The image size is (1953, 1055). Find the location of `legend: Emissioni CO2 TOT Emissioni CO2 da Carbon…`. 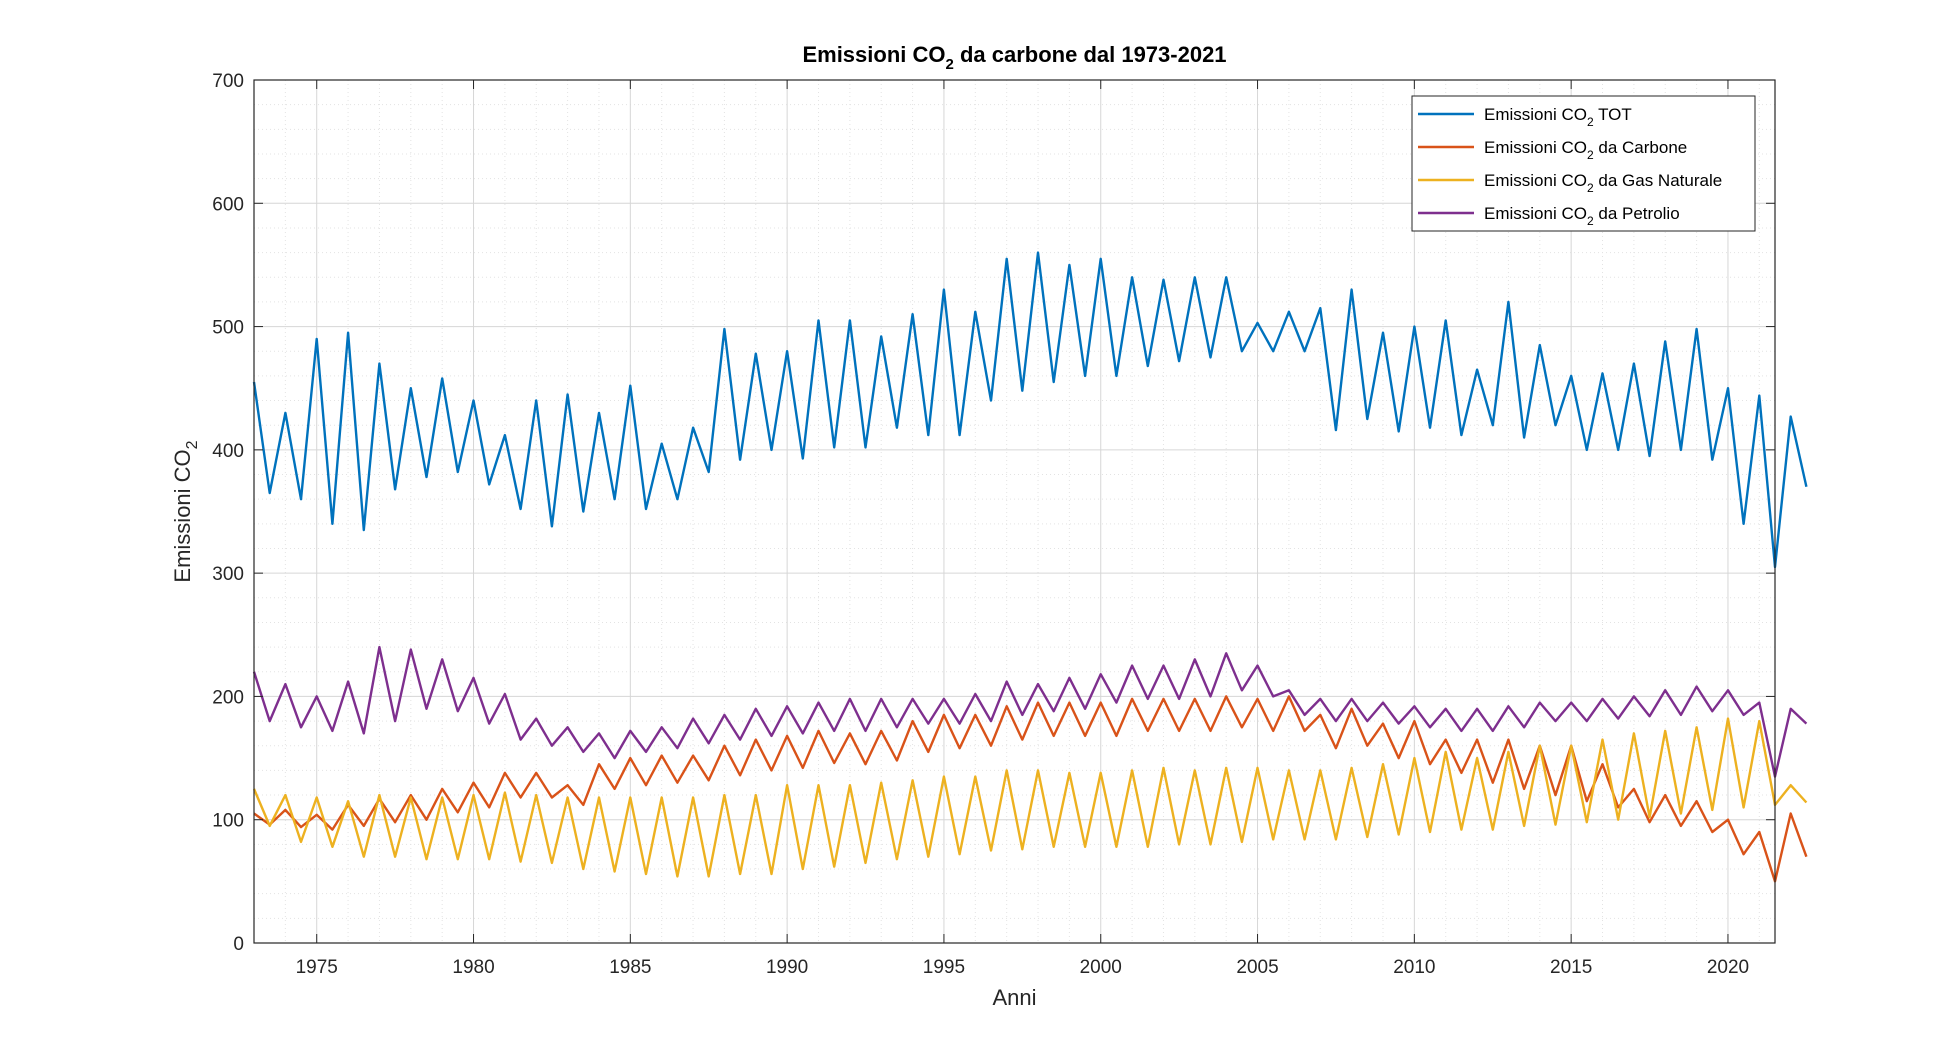

legend: Emissioni CO2 TOT Emissioni CO2 da Carbon… is located at coordinates (1583, 163).